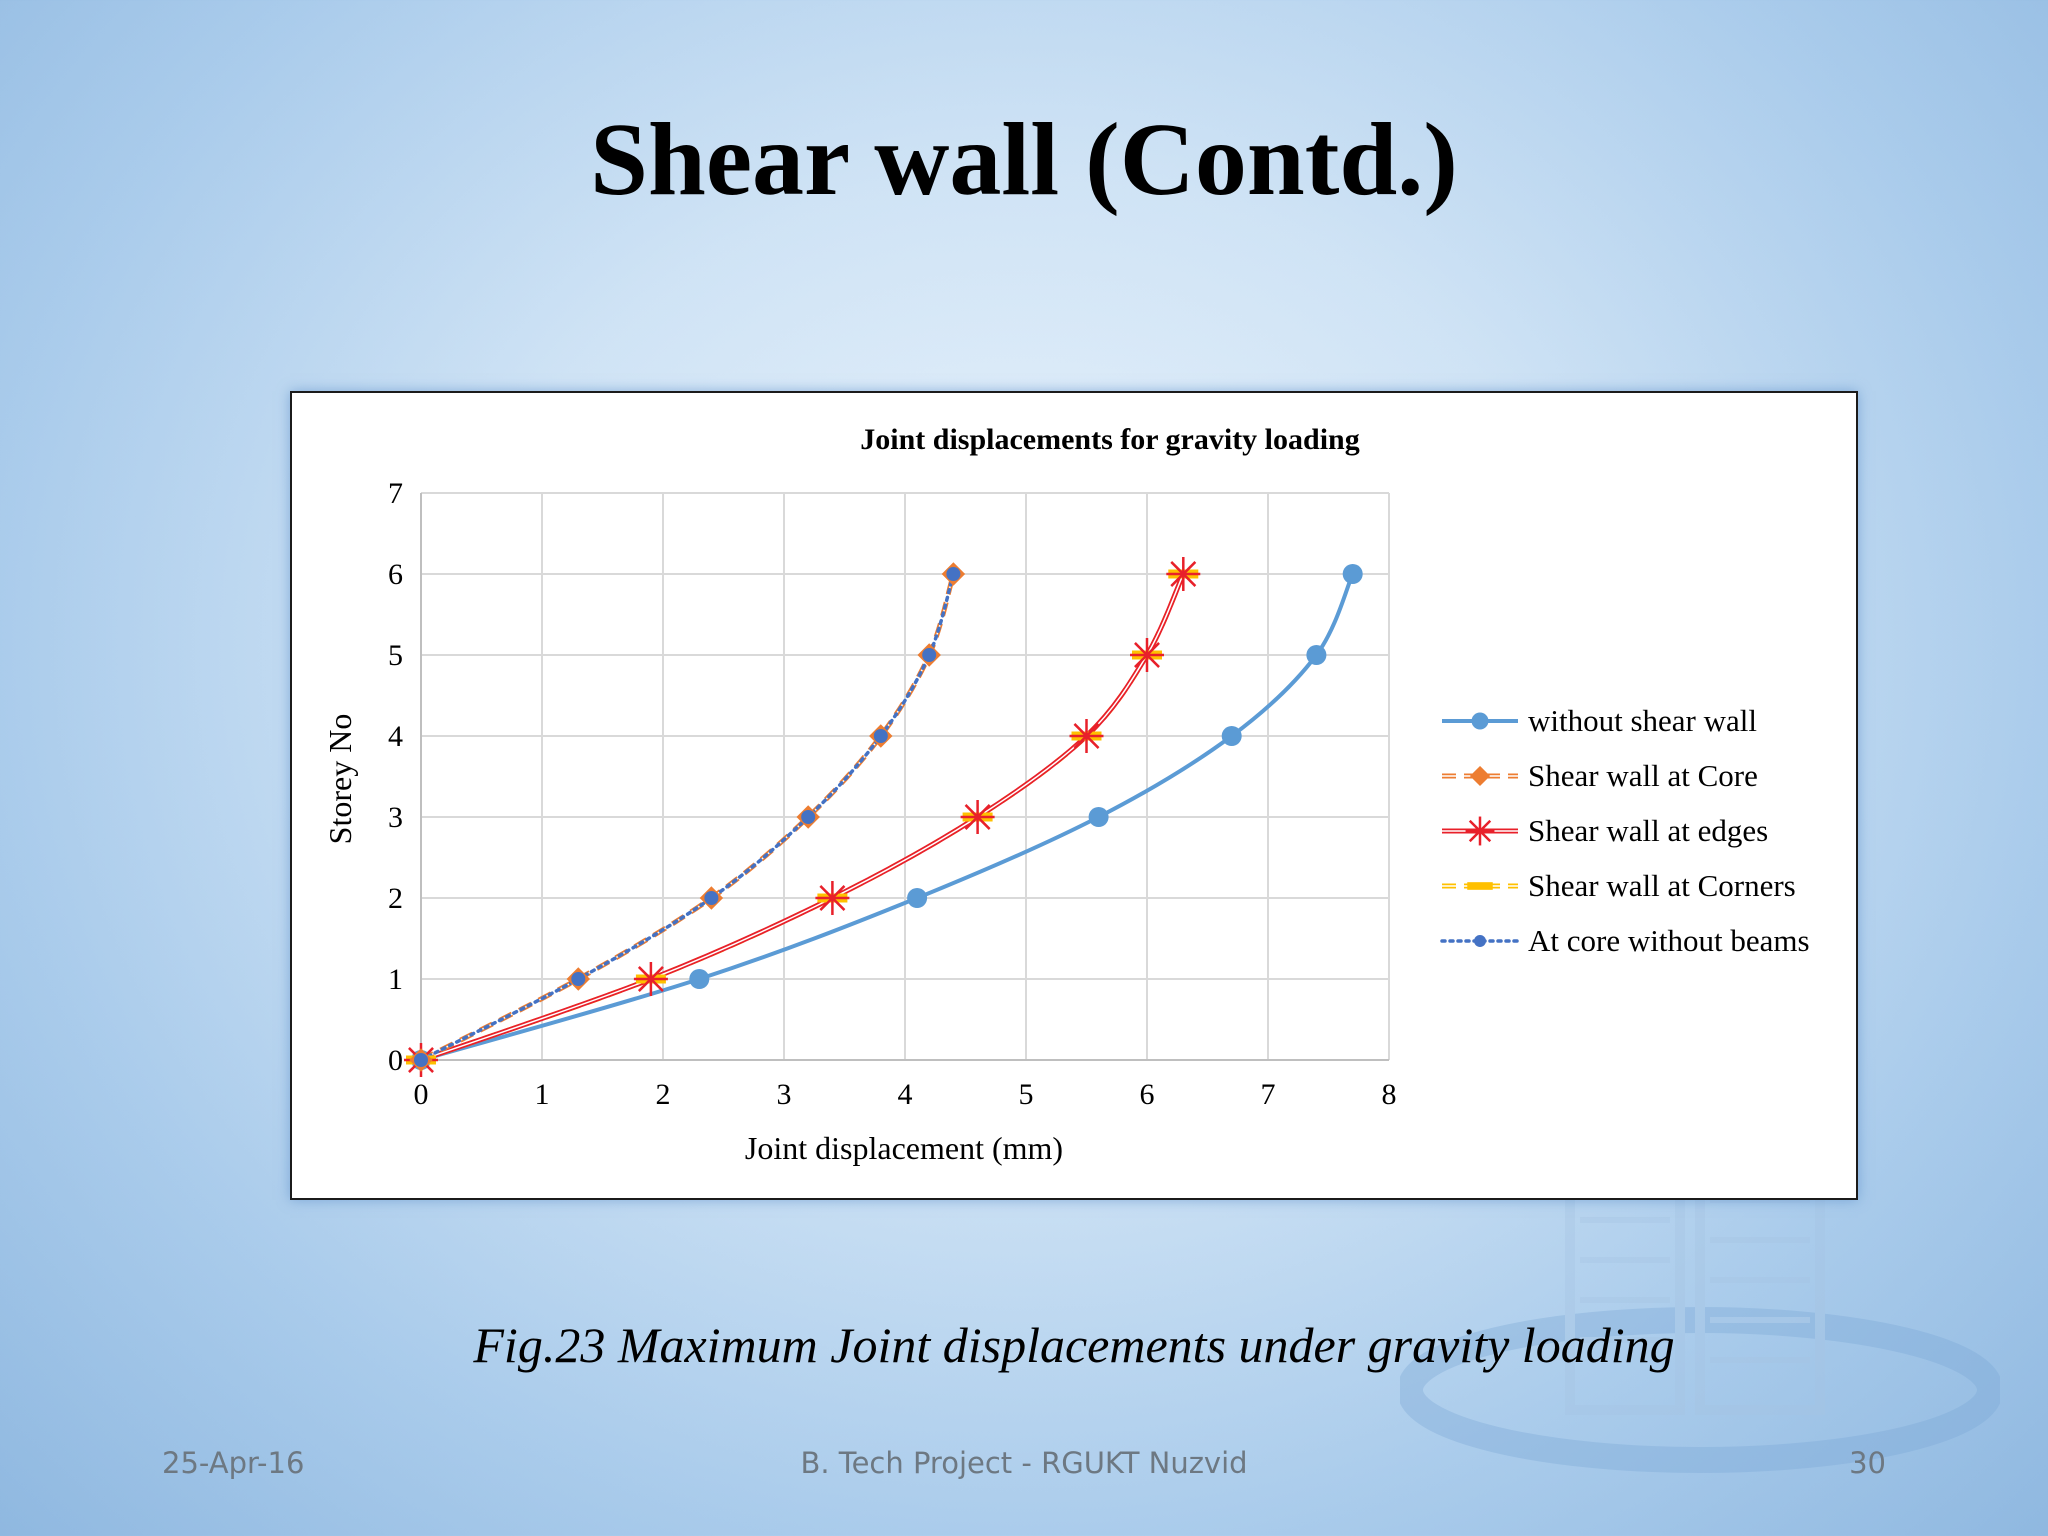  Describe the element at coordinates (1389, 1094) in the screenshot. I see `x-tick-label: 8` at that location.